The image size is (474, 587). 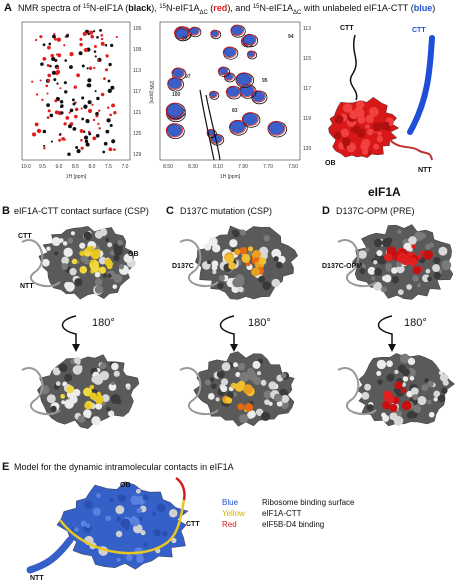 What do you see at coordinates (176, 95) in the screenshot?
I see `residue-label: 100` at bounding box center [176, 95].